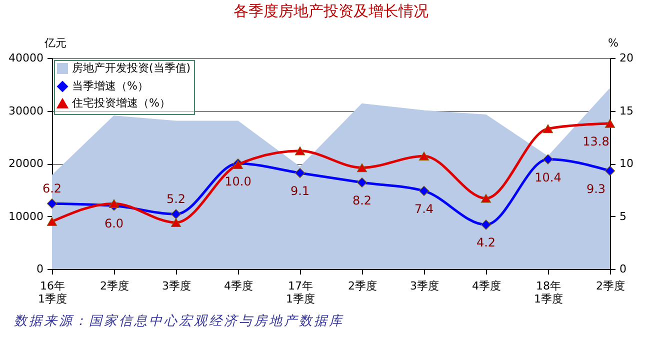 Image resolution: width=656 pixels, height=341 pixels. I want to click on y-tick-label: 30000, so click(26, 111).